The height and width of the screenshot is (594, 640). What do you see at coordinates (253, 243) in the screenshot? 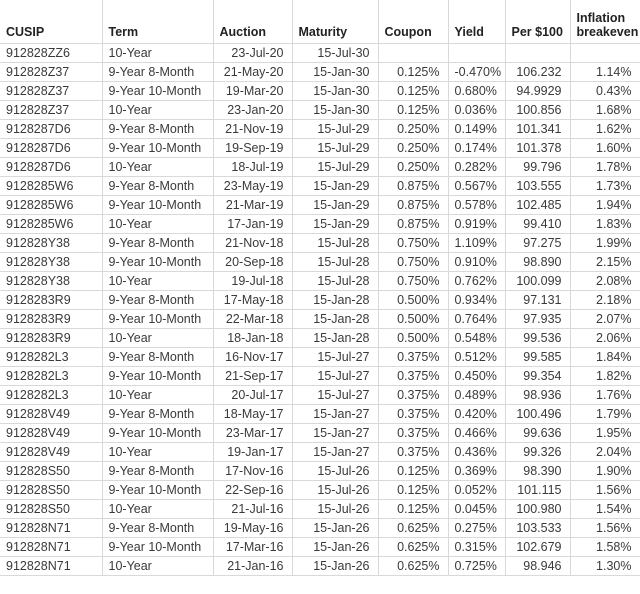
I see `cell-auction: 21-Nov-18` at bounding box center [253, 243].